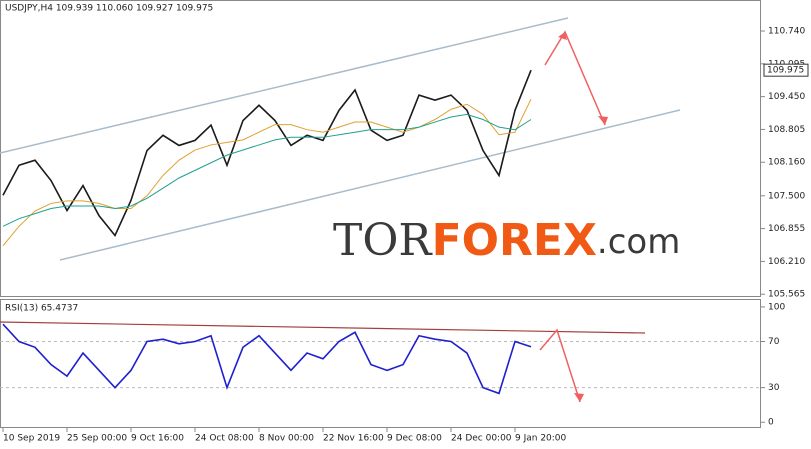 Image resolution: width=811 pixels, height=449 pixels. What do you see at coordinates (774, 388) in the screenshot?
I see `y-tick-label: 30` at bounding box center [774, 388].